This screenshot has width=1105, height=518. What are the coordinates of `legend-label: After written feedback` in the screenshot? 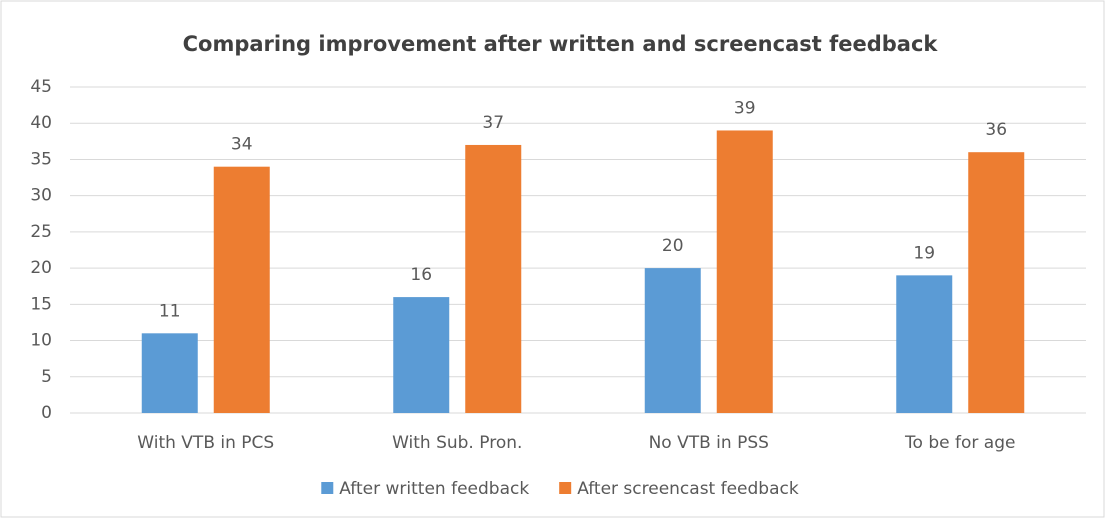 It's located at (434, 489).